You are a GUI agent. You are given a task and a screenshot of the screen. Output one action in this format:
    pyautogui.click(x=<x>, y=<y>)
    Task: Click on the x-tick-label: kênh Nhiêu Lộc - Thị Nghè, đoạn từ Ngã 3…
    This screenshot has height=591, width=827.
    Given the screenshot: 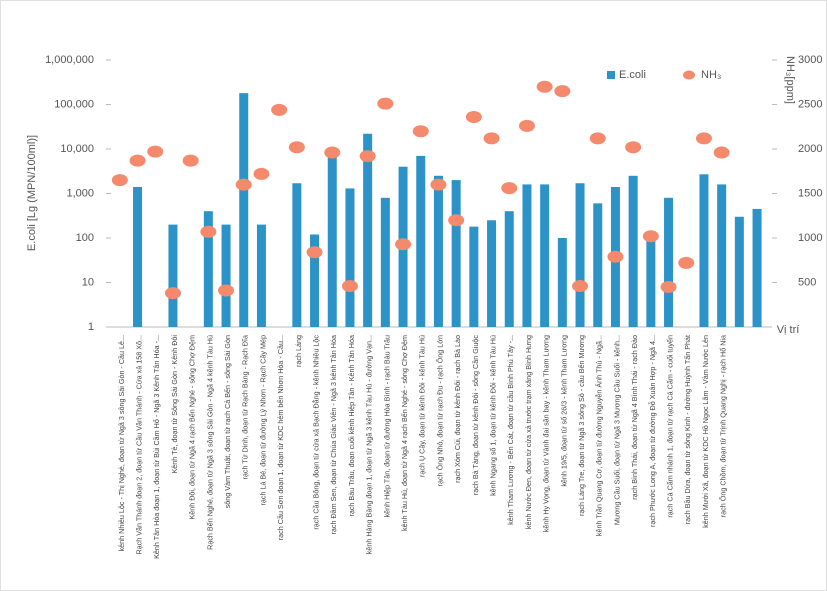 What is the action you would take?
    pyautogui.click(x=121, y=443)
    